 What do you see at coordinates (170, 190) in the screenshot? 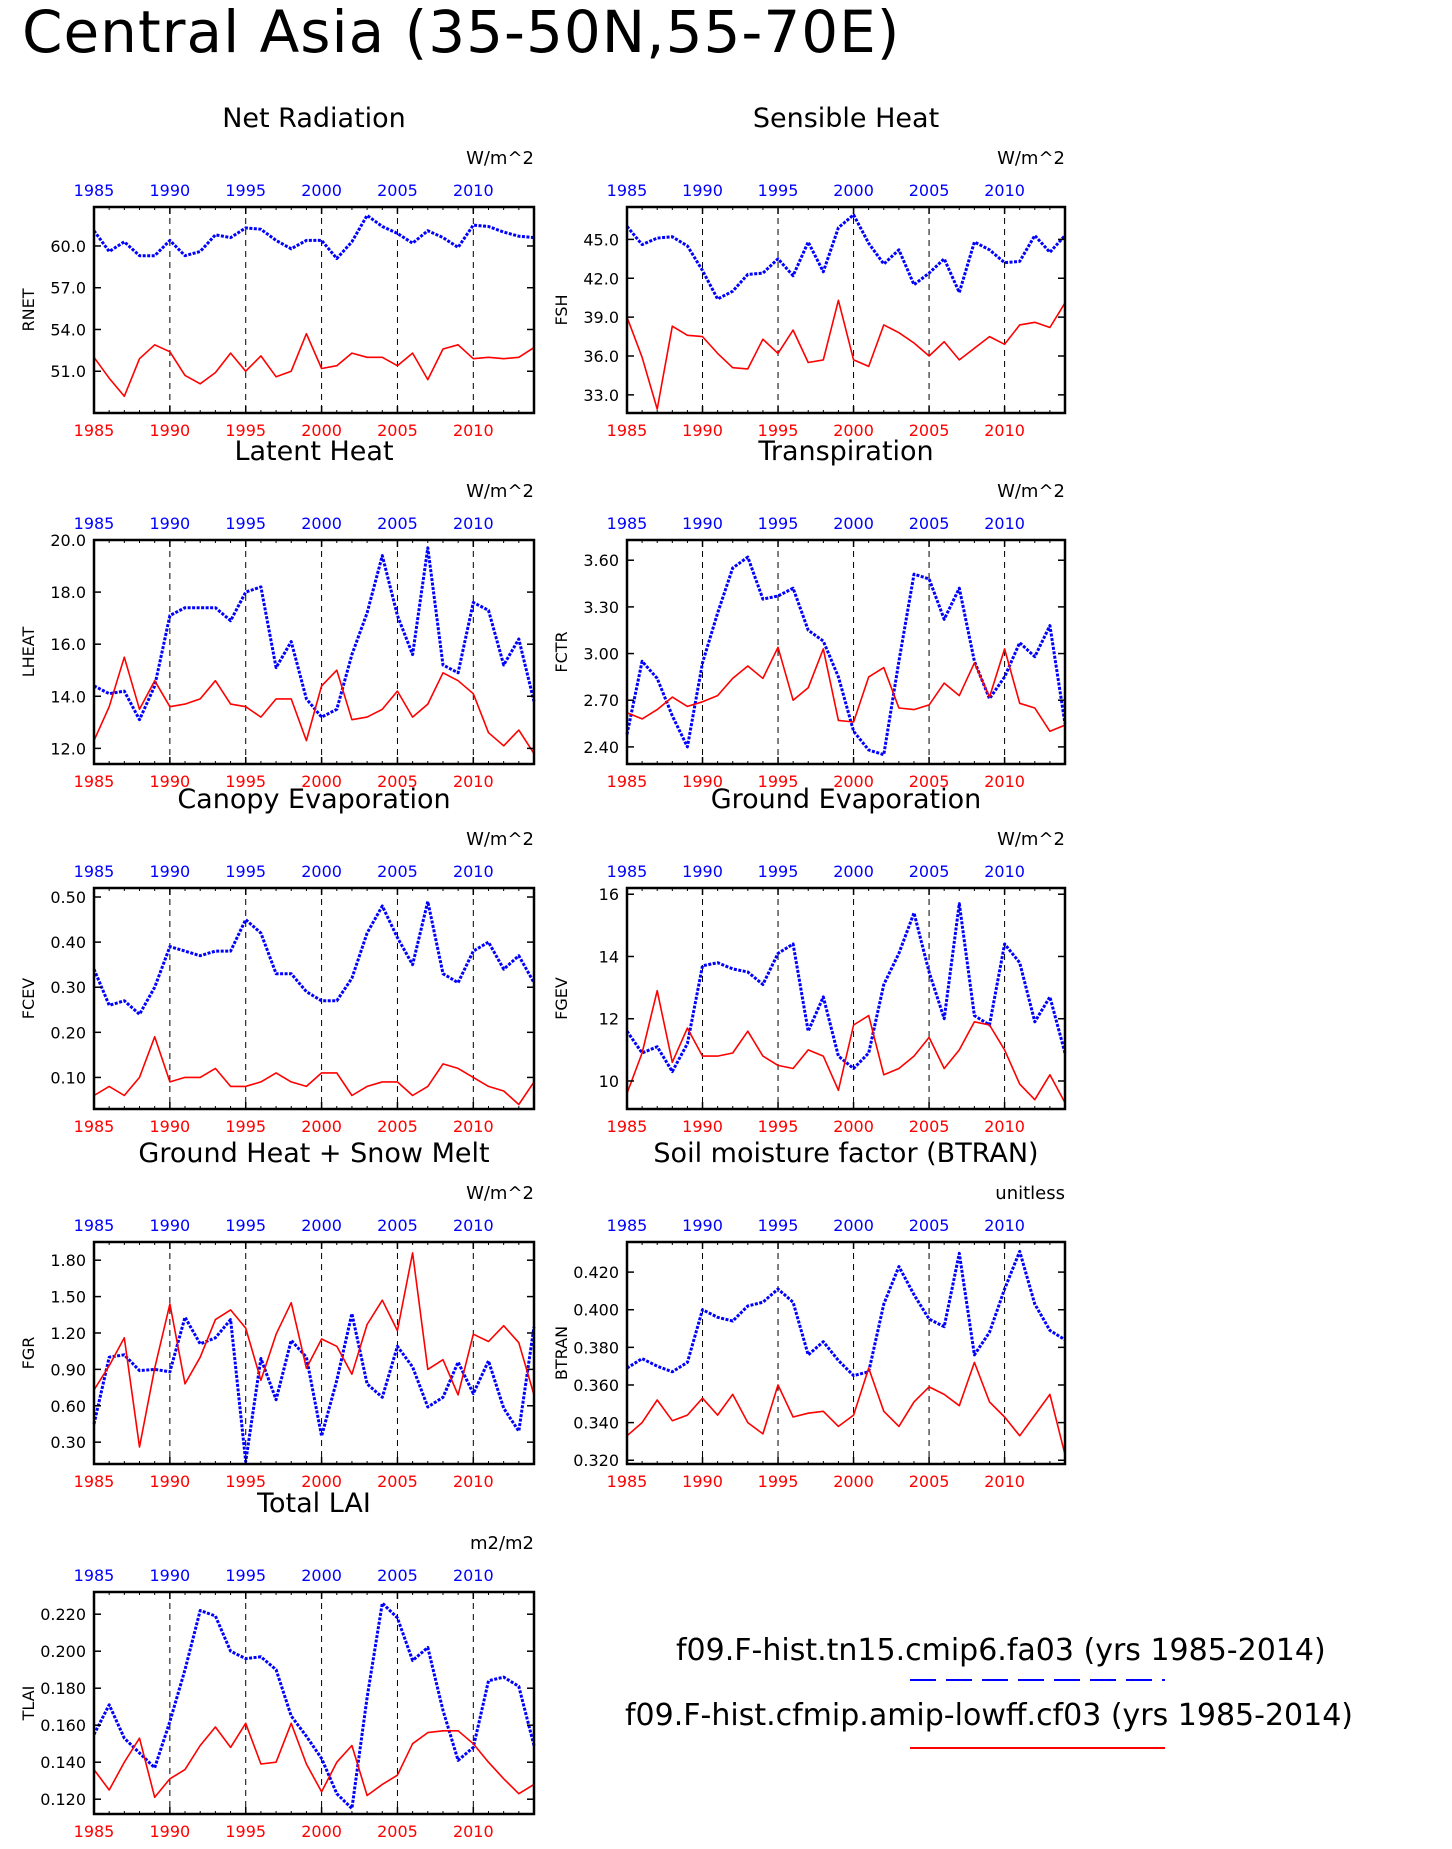
I see `panel-rnet-xtick-top-1990: 1990` at bounding box center [170, 190].